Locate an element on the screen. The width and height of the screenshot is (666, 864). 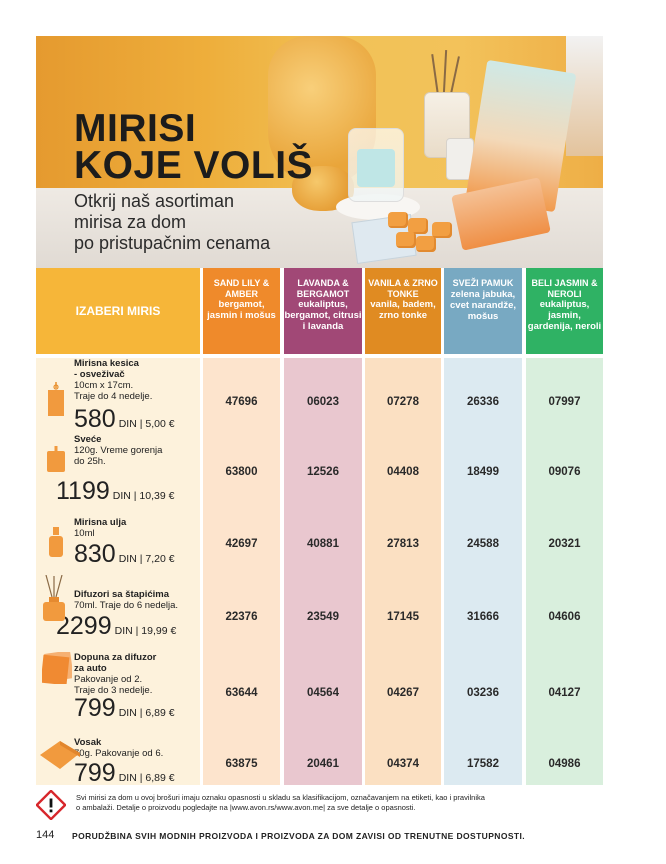
product-code: 04374 is located at coordinates (403, 764).